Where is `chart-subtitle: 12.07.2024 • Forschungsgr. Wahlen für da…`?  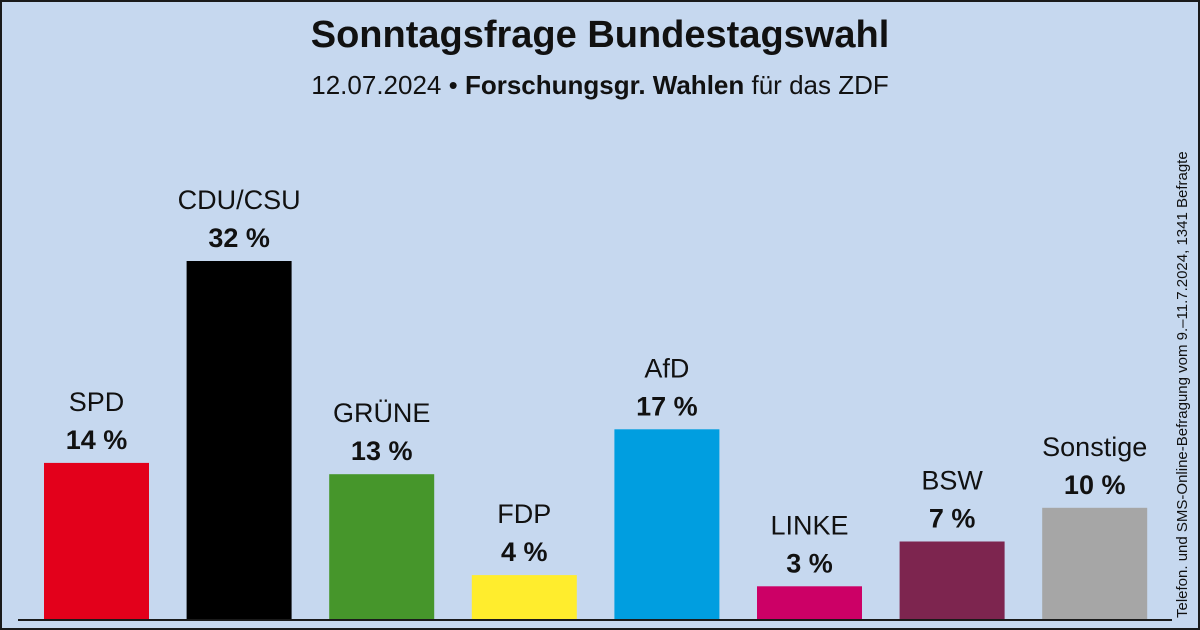
chart-subtitle: 12.07.2024 • Forschungsgr. Wahlen für da… is located at coordinates (600, 85).